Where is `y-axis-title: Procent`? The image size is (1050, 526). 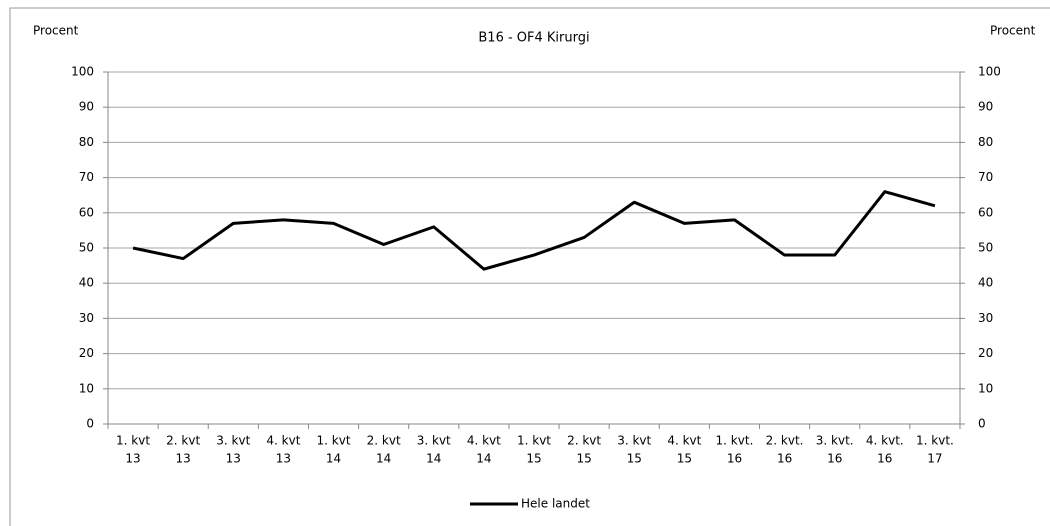
y-axis-title: Procent is located at coordinates (56, 31).